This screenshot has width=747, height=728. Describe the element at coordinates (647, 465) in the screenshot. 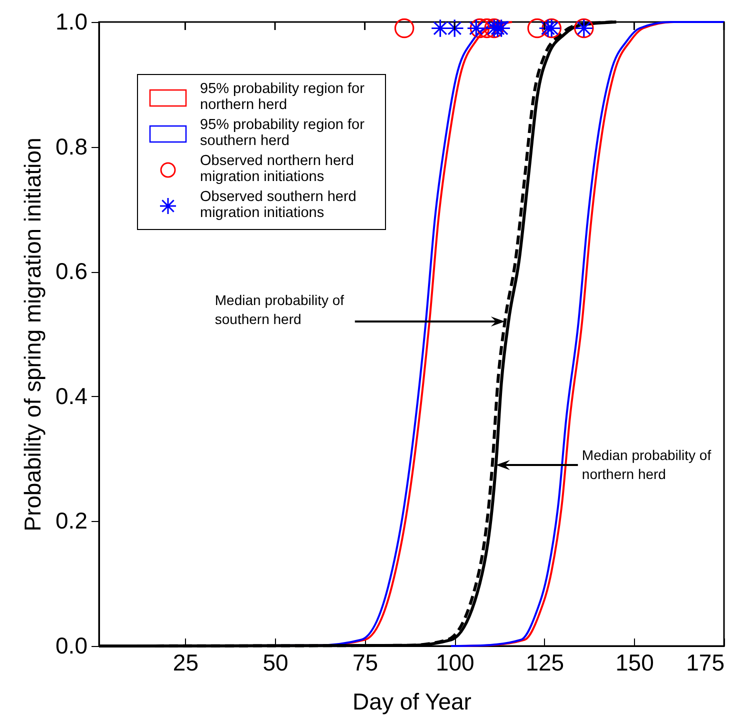

I see `annotation: Median probability of northern herd` at that location.